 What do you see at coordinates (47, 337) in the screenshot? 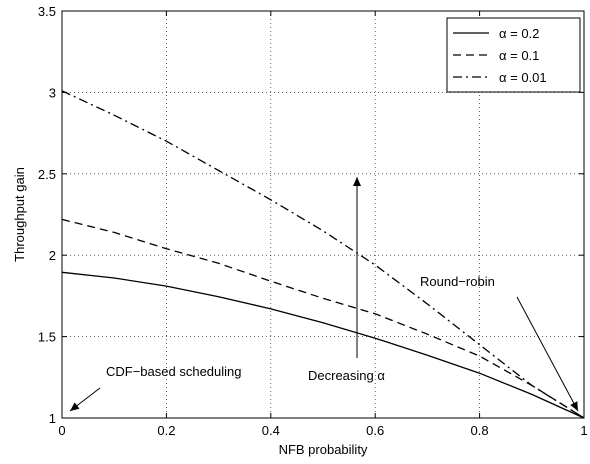
I see `y-tick-label: 1.5` at bounding box center [47, 337].